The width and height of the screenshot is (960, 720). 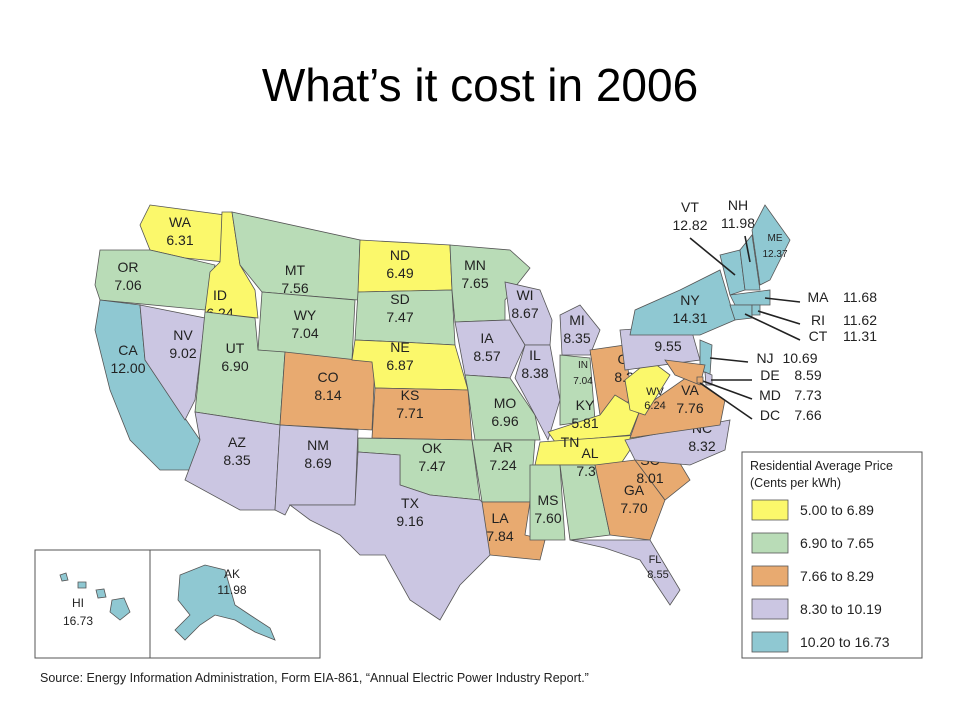 What do you see at coordinates (409, 413) in the screenshot?
I see `state-value: 7.71` at bounding box center [409, 413].